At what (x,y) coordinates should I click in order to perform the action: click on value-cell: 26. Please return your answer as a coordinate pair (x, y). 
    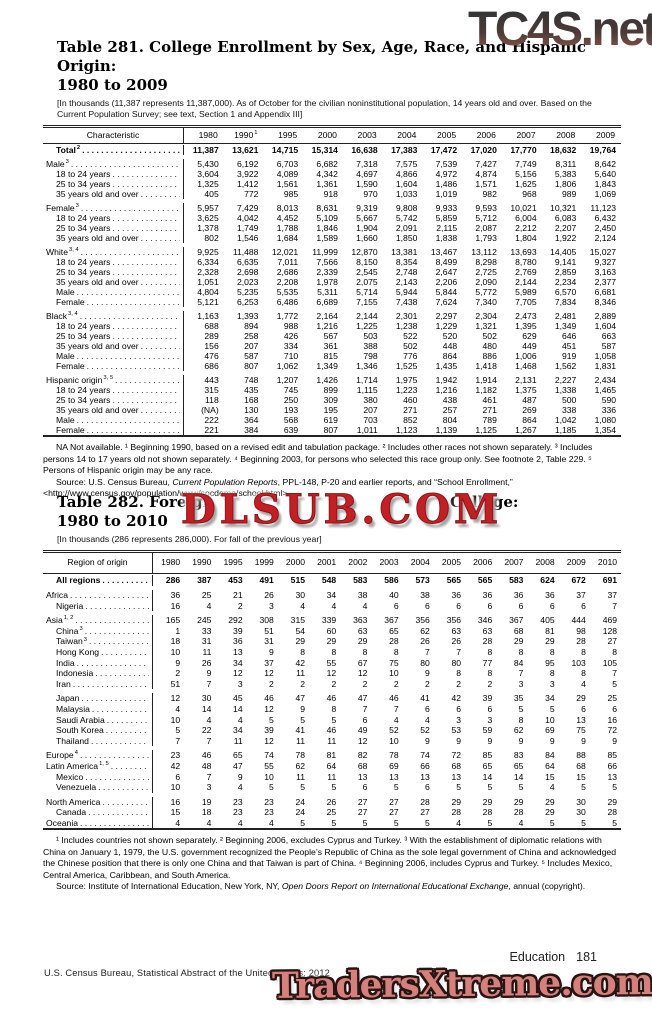
    Looking at the image, I should click on (456, 641).